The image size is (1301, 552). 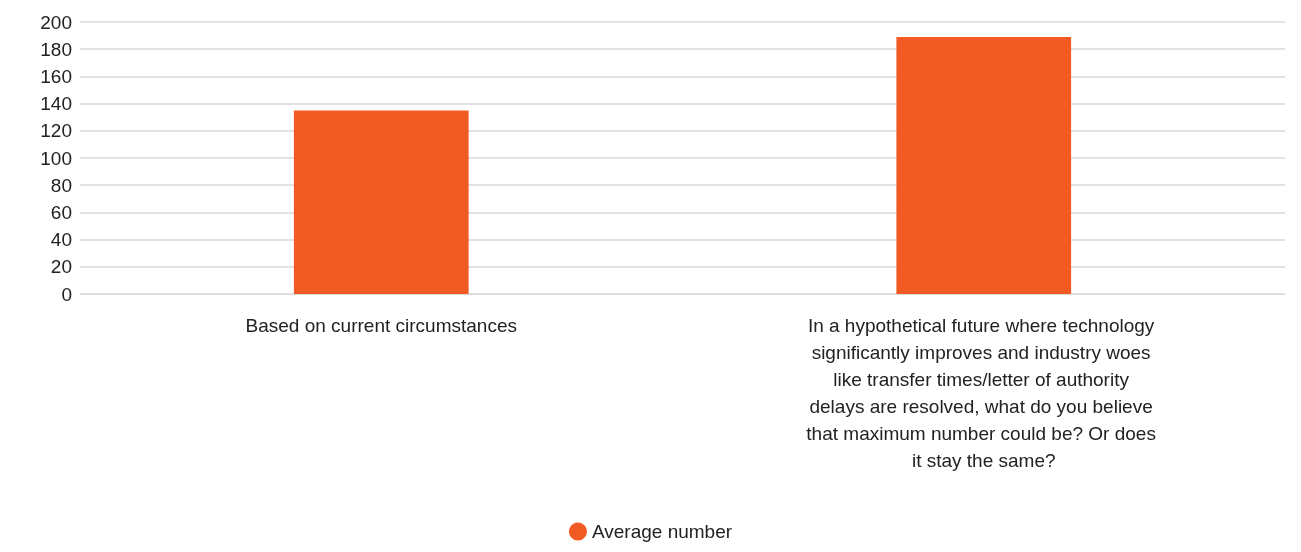 What do you see at coordinates (56, 158) in the screenshot?
I see `y-tick-label: 100` at bounding box center [56, 158].